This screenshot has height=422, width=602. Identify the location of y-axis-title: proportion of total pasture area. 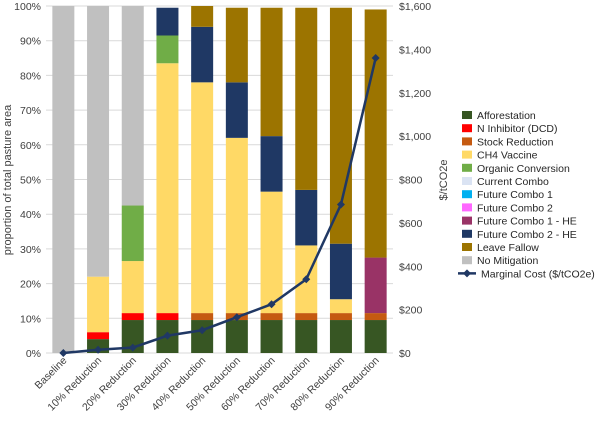
(8, 179).